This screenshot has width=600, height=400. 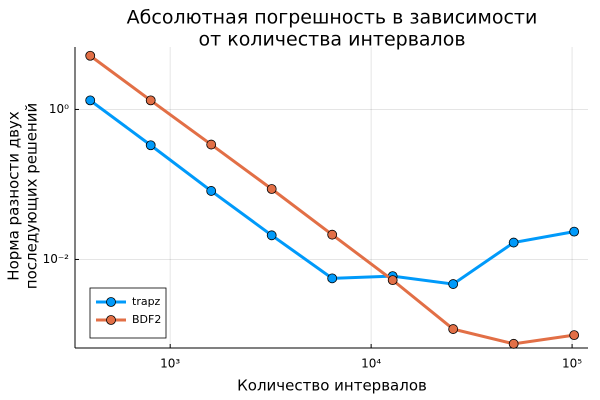 What do you see at coordinates (331, 40) in the screenshot?
I see `chart-title: от количества интервалов` at bounding box center [331, 40].